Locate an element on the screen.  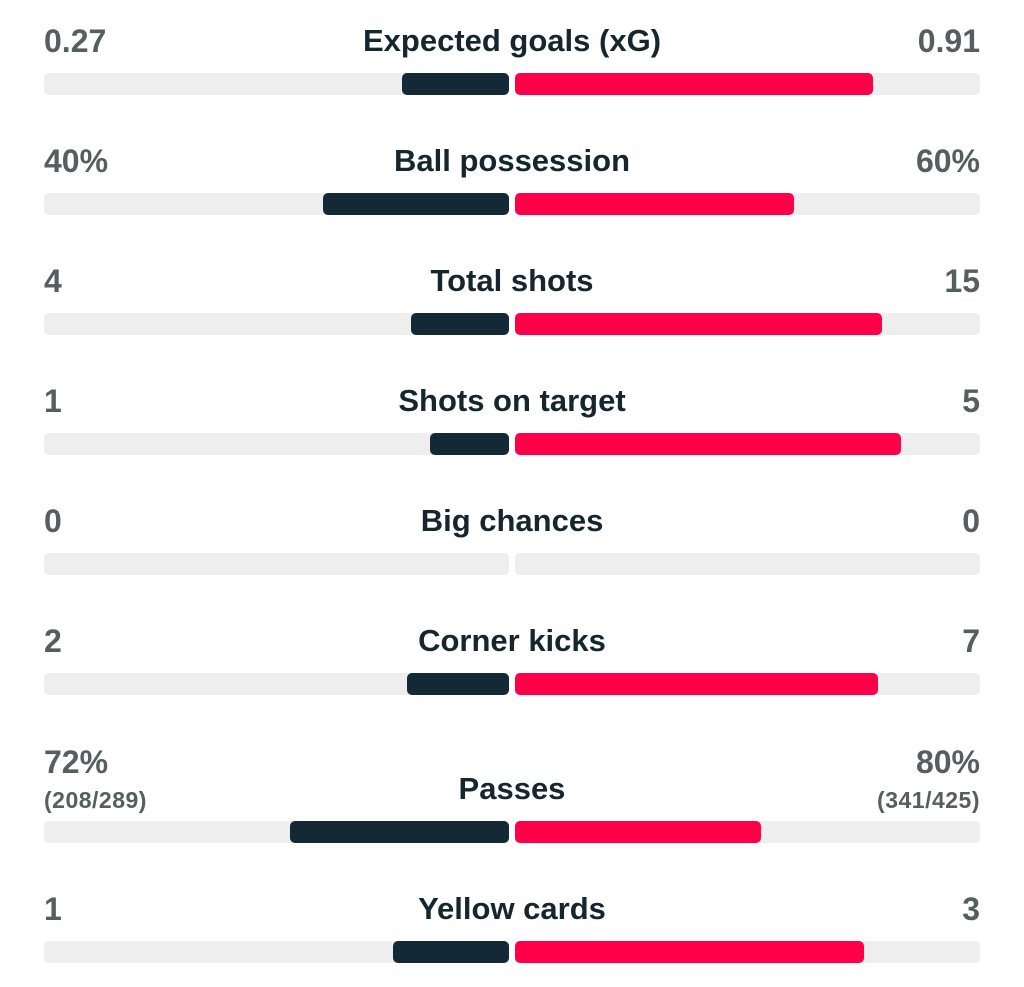
home-value: 40% is located at coordinates (76, 161).